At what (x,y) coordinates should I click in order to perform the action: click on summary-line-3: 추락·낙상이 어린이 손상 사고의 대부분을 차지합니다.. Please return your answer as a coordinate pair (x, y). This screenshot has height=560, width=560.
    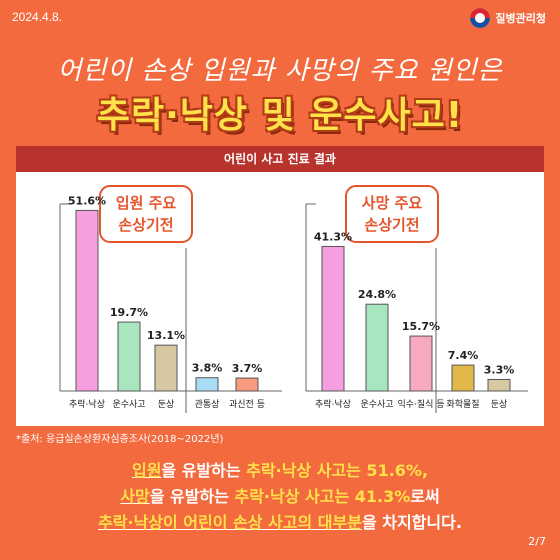
    Looking at the image, I should click on (280, 523).